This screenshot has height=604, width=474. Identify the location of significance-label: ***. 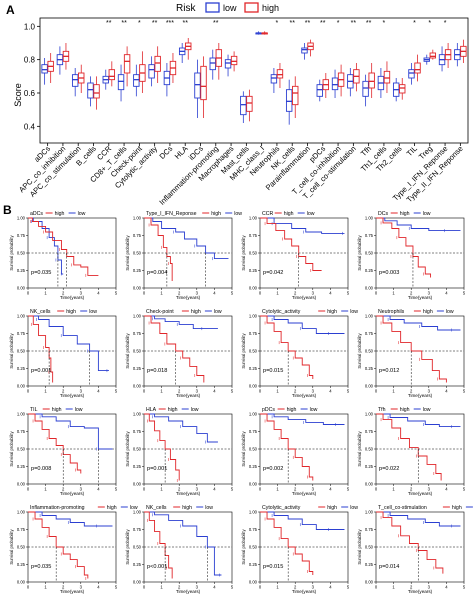
(170, 23).